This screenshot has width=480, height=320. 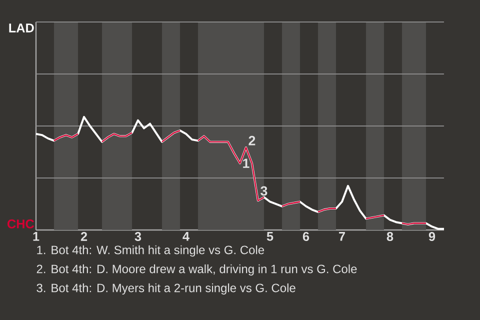 What do you see at coordinates (21, 28) in the screenshot?
I see `text: LAD` at bounding box center [21, 28].